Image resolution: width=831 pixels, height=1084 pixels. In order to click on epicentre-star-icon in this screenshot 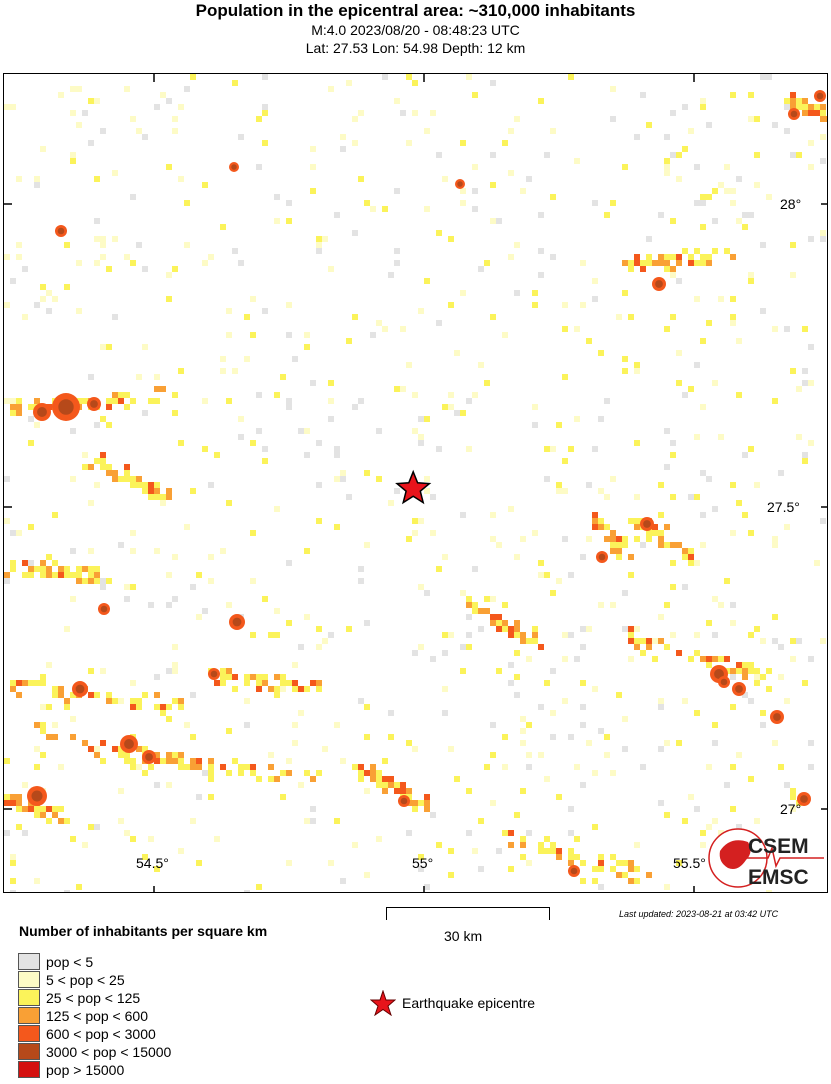, I will do `click(413, 487)`.